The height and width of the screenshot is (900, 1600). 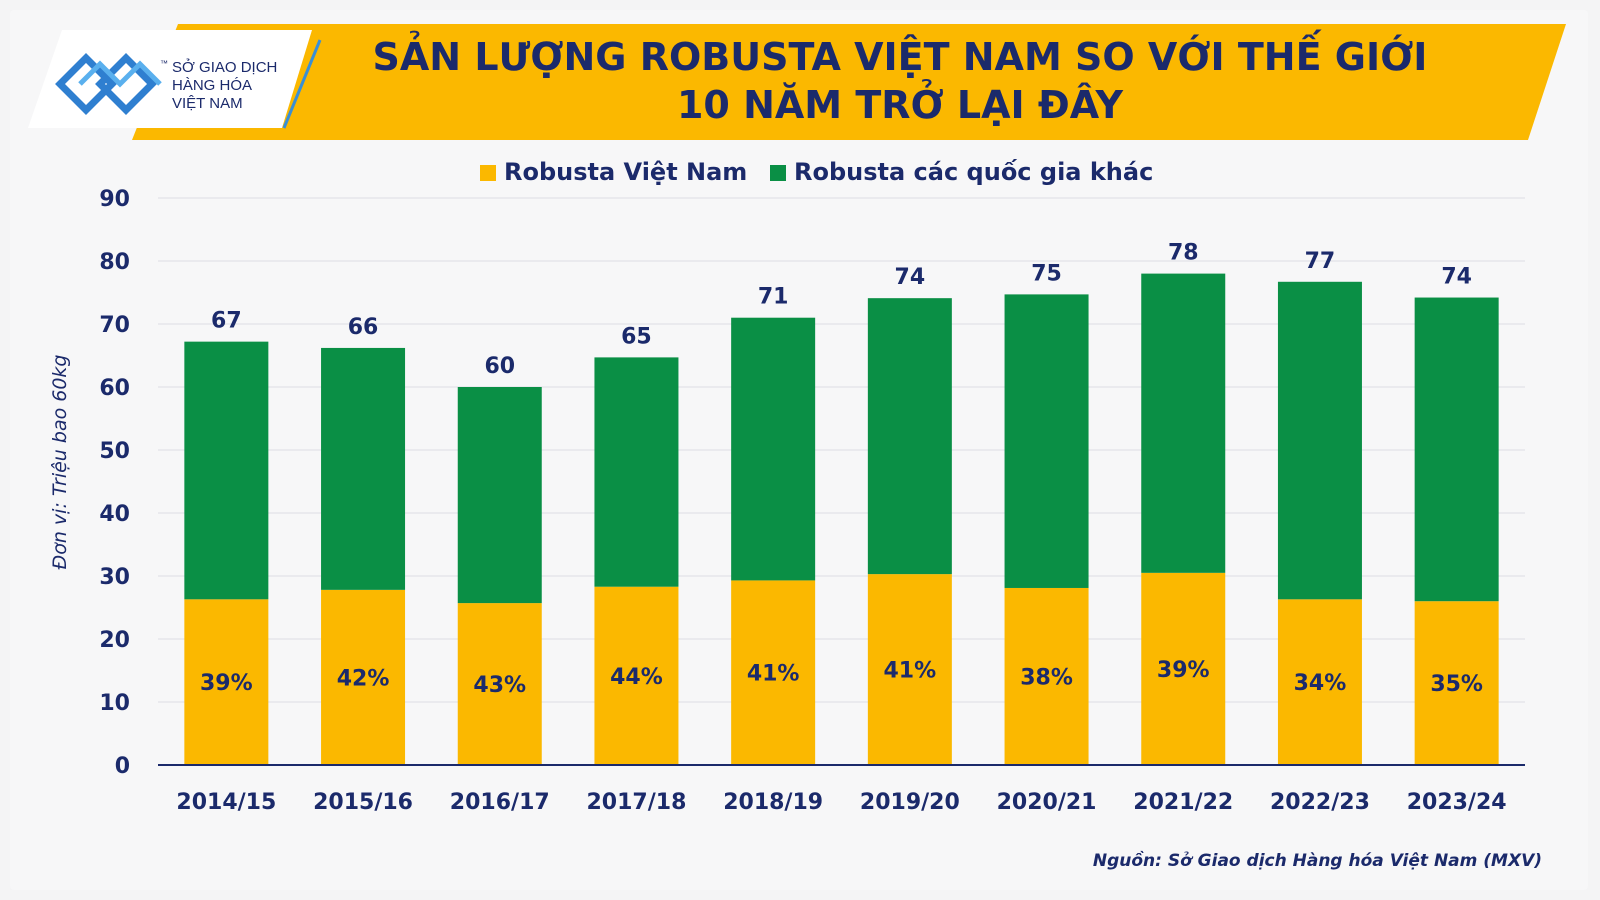 I want to click on total-label: 65, so click(x=636, y=336).